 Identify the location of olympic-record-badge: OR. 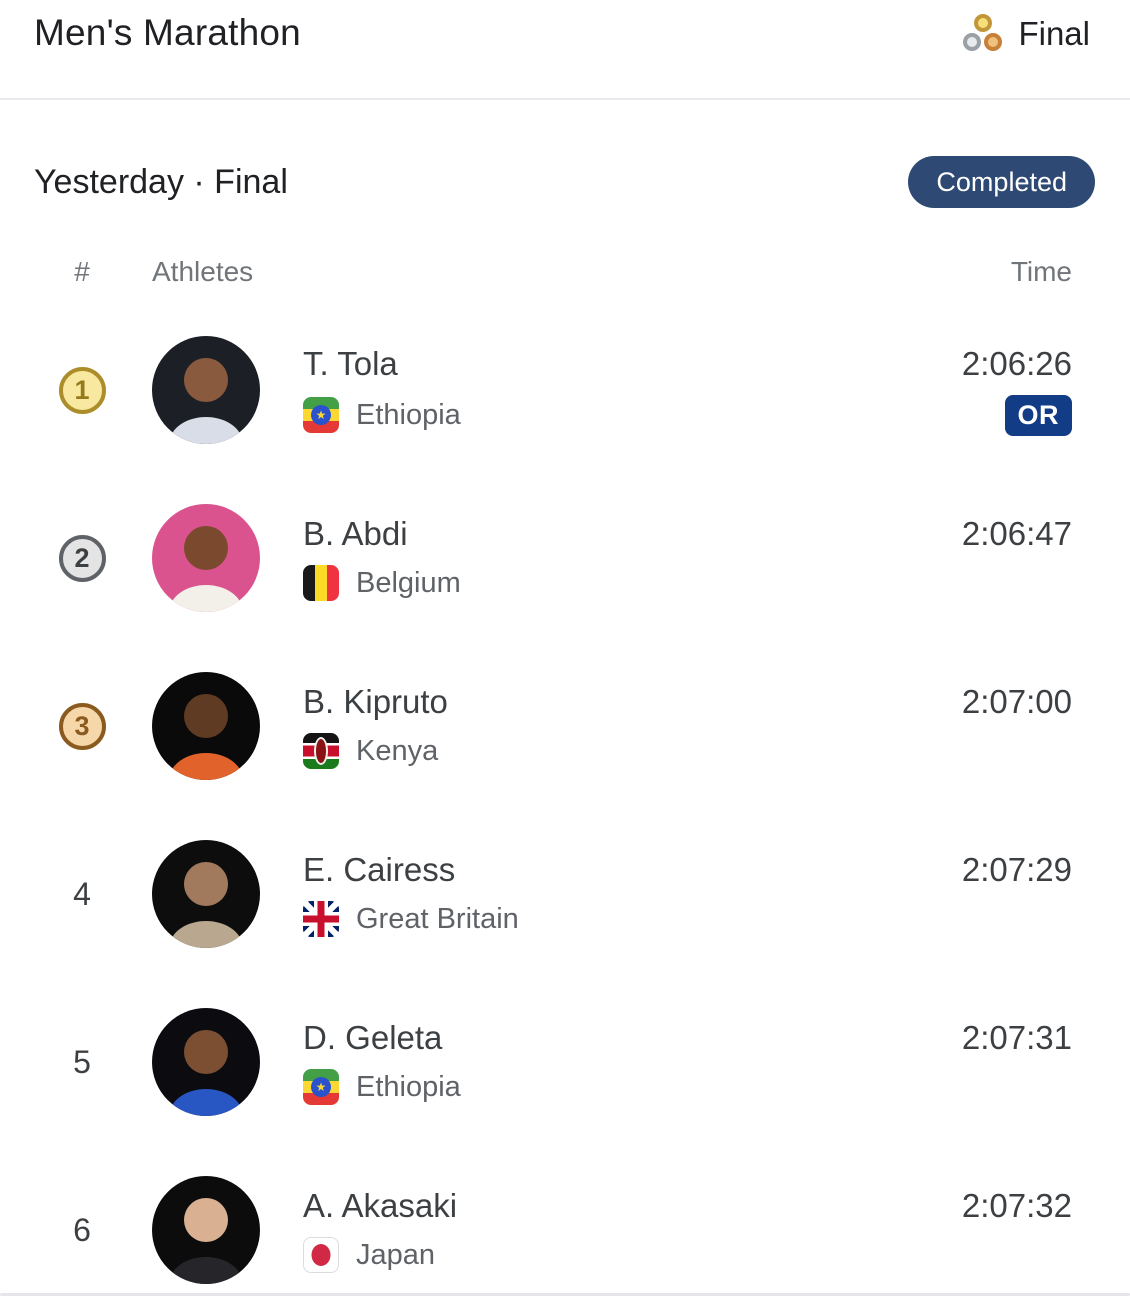
(1038, 415).